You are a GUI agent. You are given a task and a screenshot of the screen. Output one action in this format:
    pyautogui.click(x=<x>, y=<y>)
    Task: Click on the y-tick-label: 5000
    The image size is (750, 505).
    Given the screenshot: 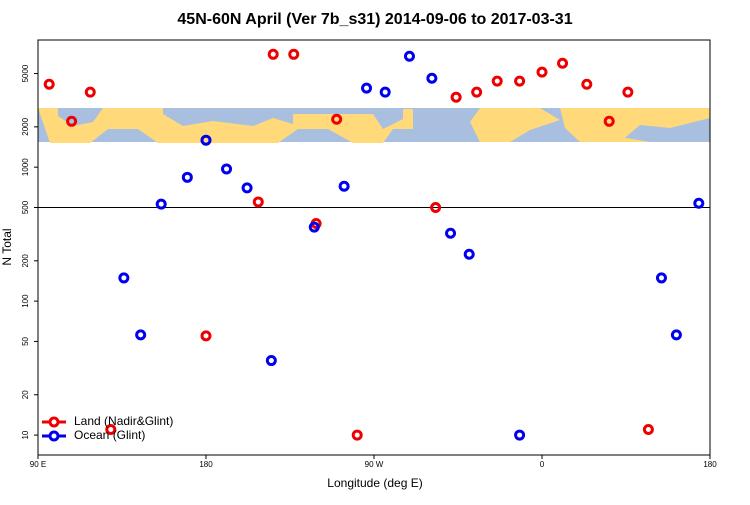 What is the action you would take?
    pyautogui.click(x=25, y=73)
    